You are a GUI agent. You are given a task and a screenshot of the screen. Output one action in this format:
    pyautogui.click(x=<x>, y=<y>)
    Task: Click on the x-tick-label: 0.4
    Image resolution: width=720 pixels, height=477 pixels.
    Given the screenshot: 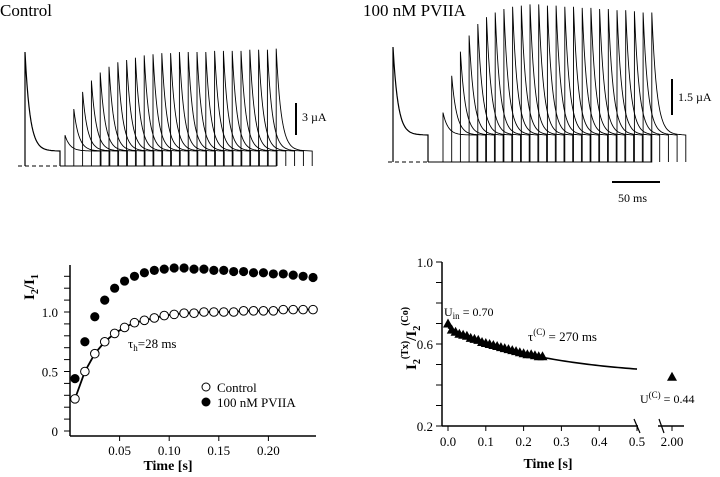 What is the action you would take?
    pyautogui.click(x=599, y=441)
    